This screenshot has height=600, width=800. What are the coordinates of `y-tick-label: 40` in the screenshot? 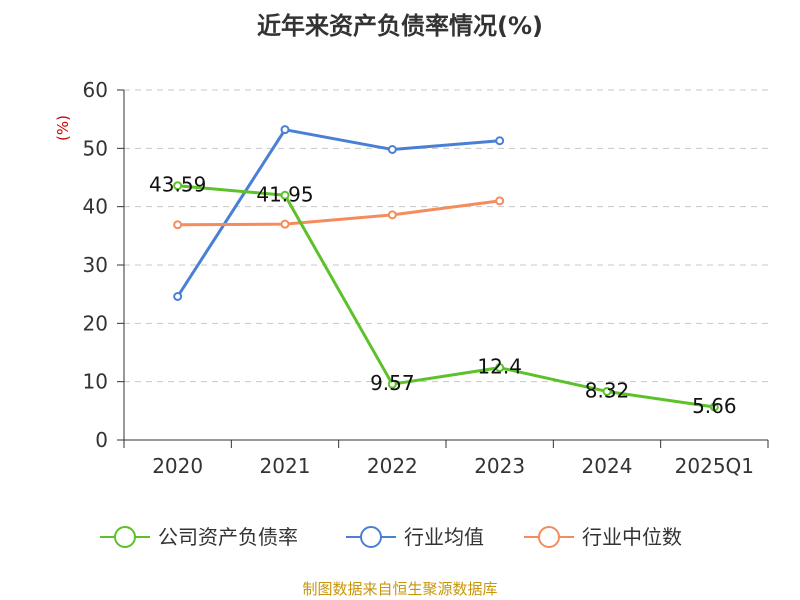 It's located at (95, 207).